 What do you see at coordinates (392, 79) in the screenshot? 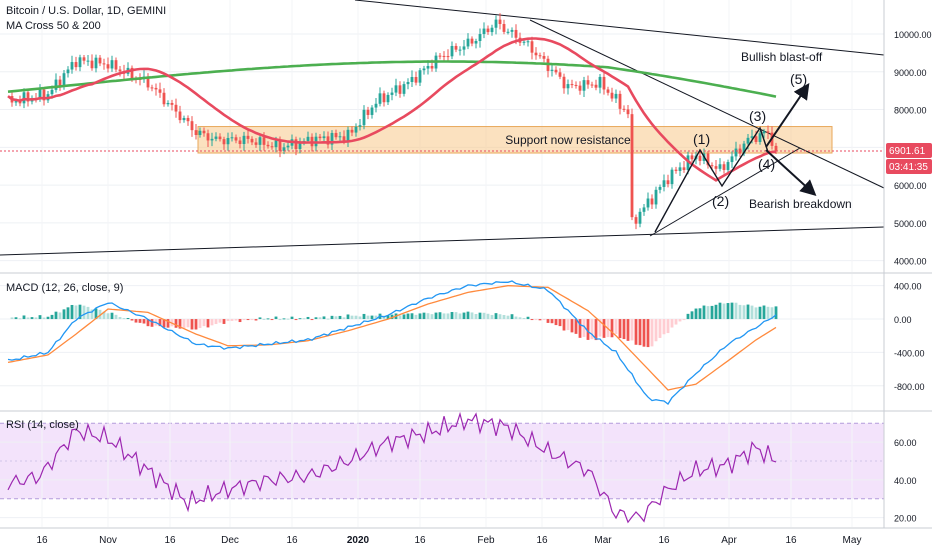
I see `ma-200-line` at bounding box center [392, 79].